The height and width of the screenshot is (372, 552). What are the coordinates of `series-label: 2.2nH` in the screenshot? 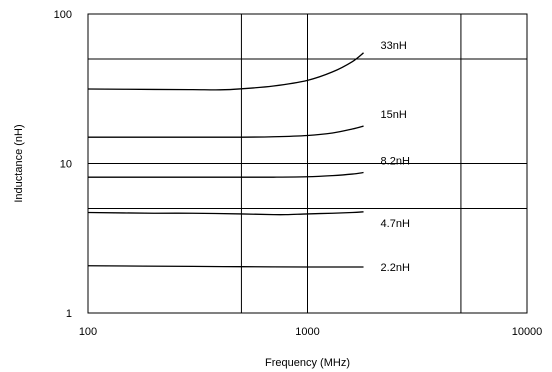 It's located at (395, 268).